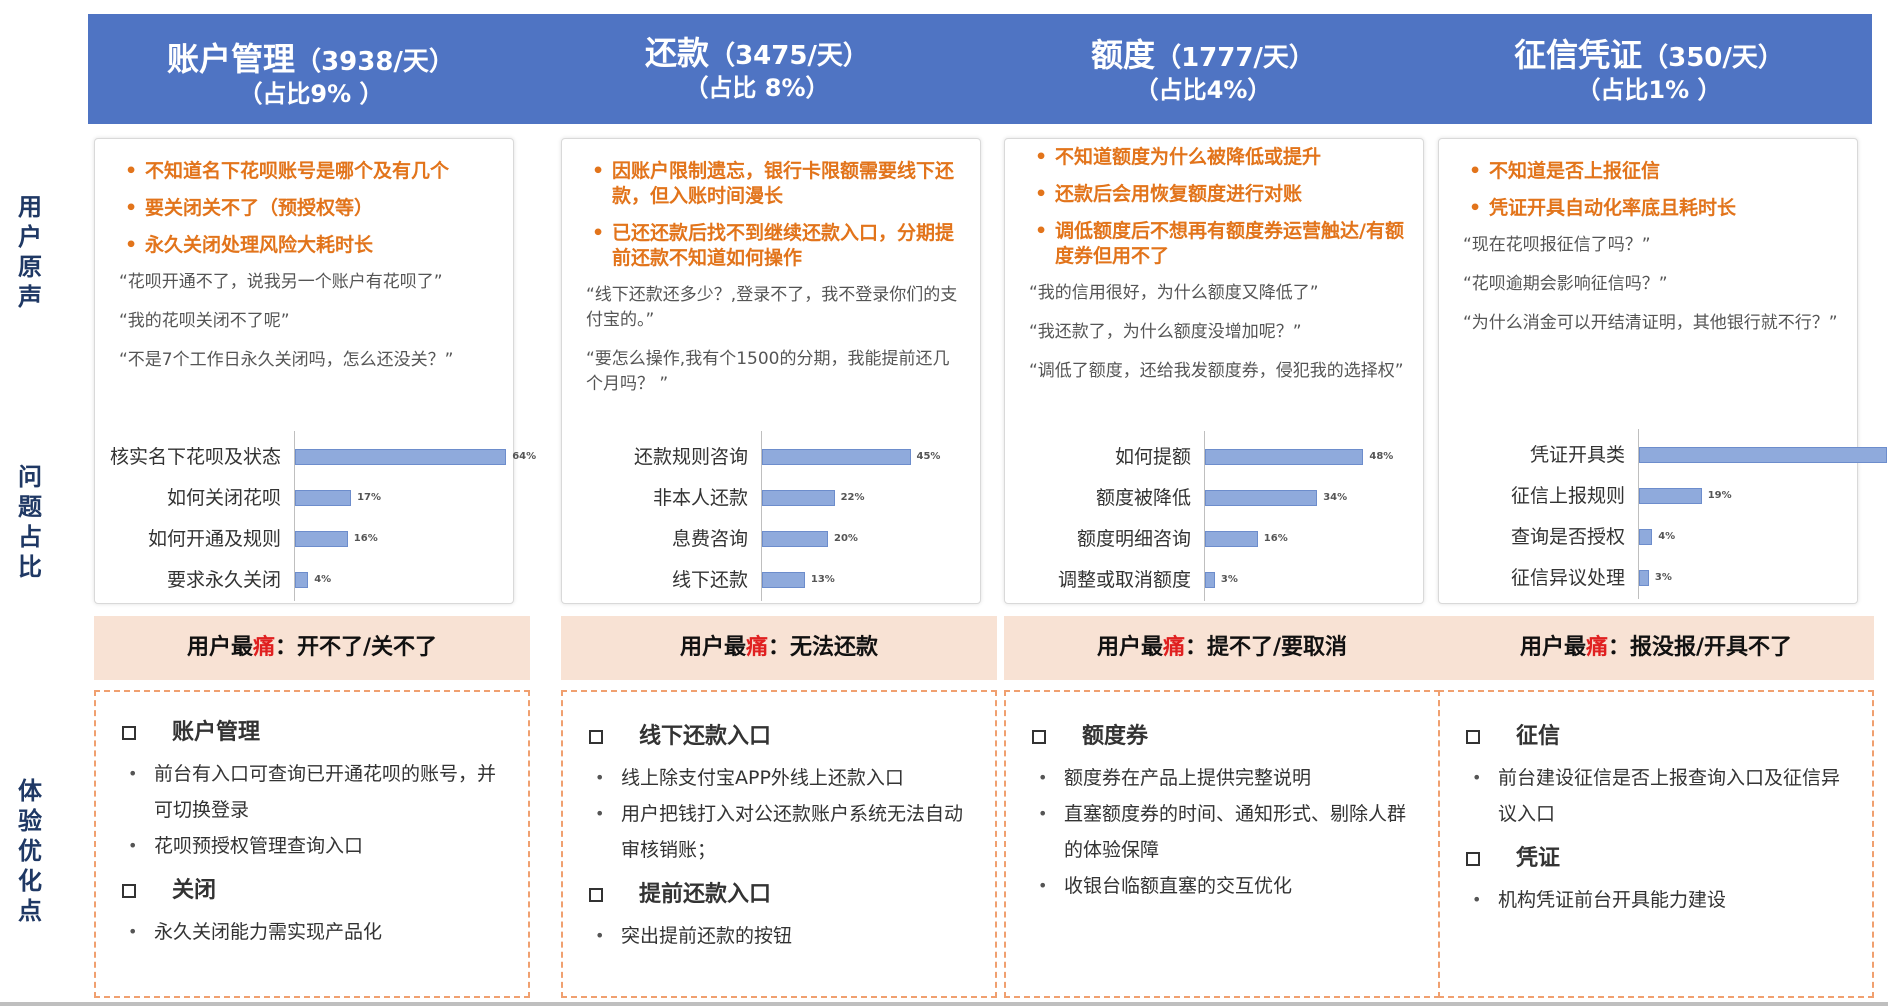  I want to click on header-credit-limit: 额度（1777/天） （占比4%）, so click(1203, 69).